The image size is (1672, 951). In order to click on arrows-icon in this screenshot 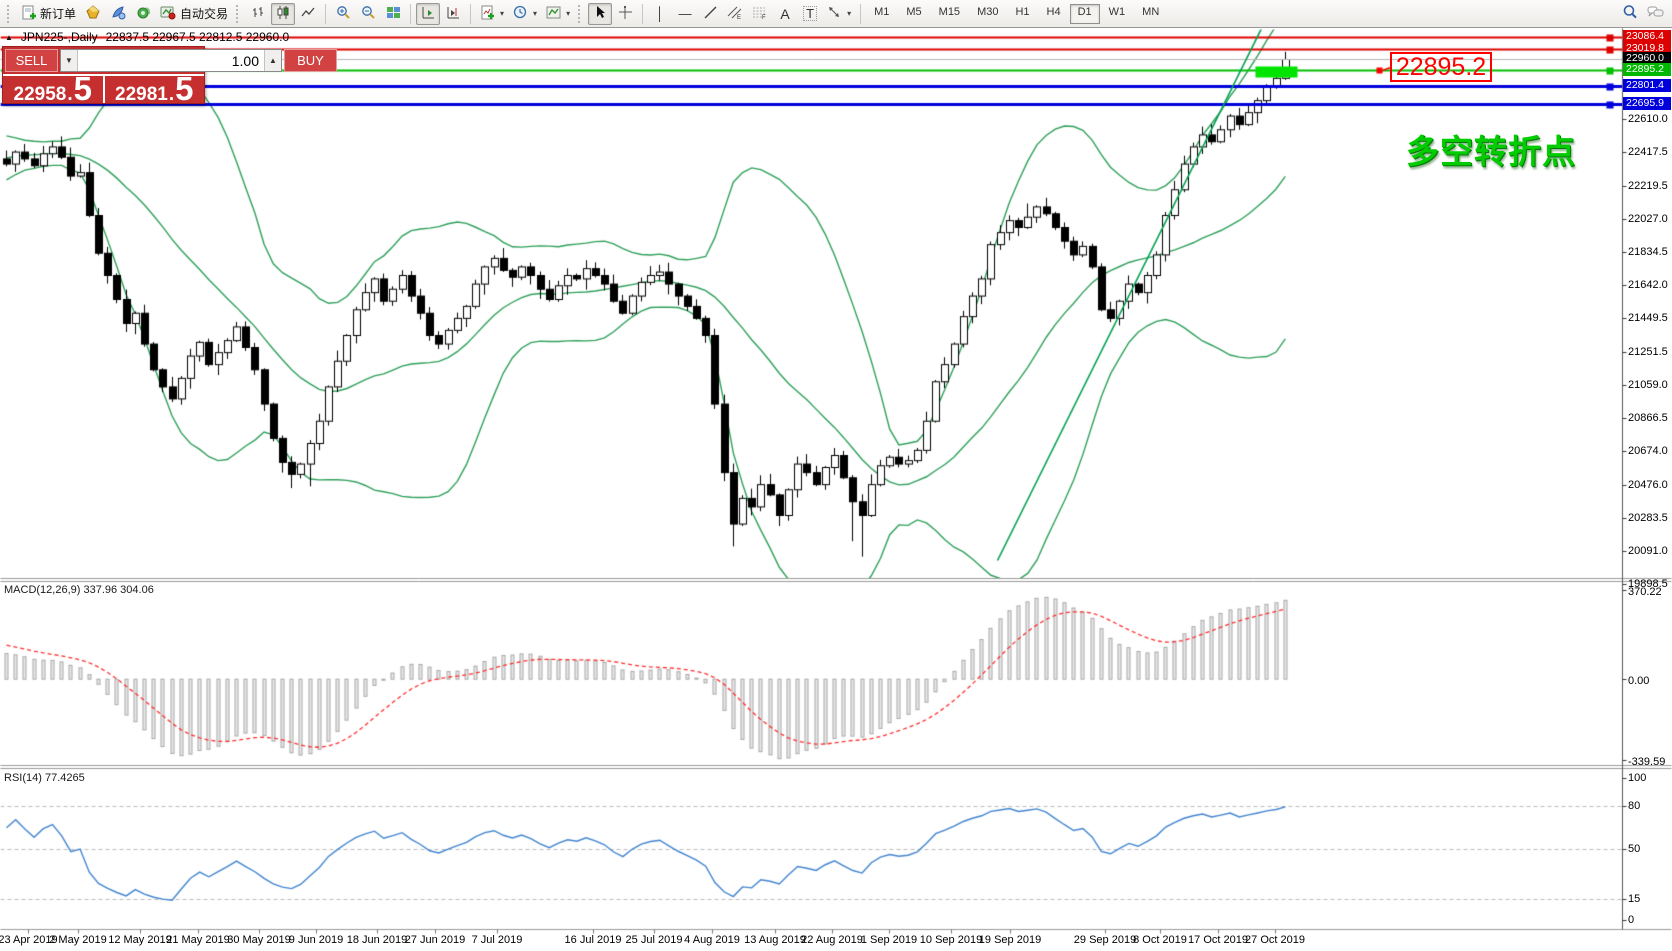, I will do `click(834, 14)`.